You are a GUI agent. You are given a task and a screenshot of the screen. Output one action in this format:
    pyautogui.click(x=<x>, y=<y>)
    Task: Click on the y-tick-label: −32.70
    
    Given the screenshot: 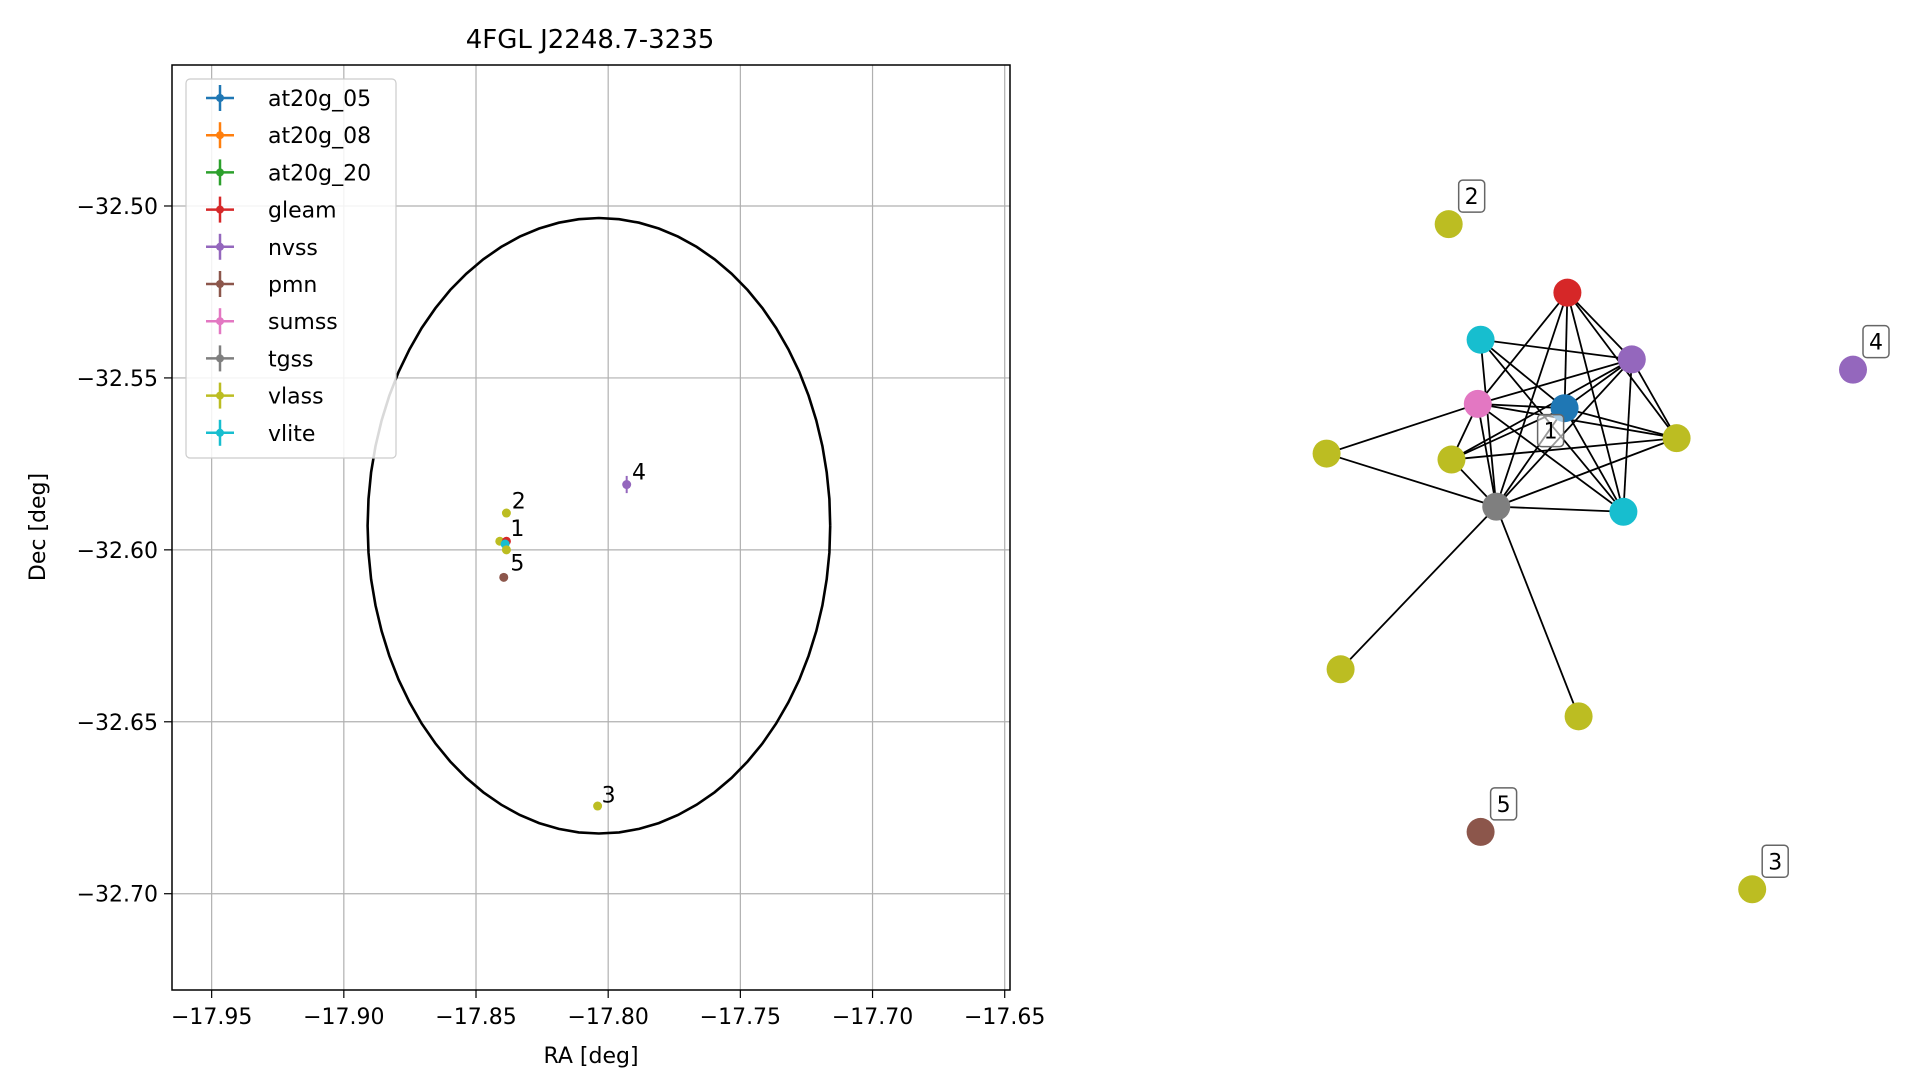 What is the action you would take?
    pyautogui.click(x=117, y=895)
    